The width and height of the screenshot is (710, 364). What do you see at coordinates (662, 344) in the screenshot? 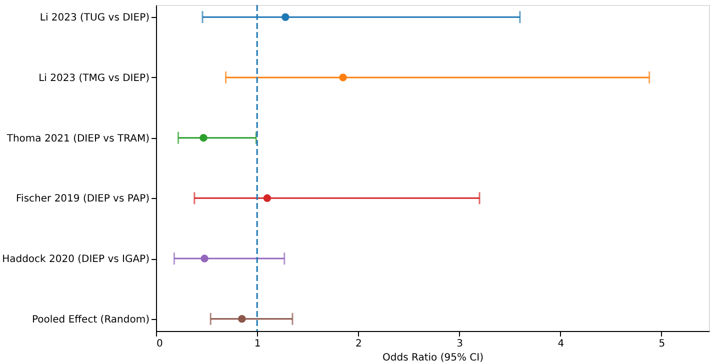
I see `x-tick-label: 5` at bounding box center [662, 344].